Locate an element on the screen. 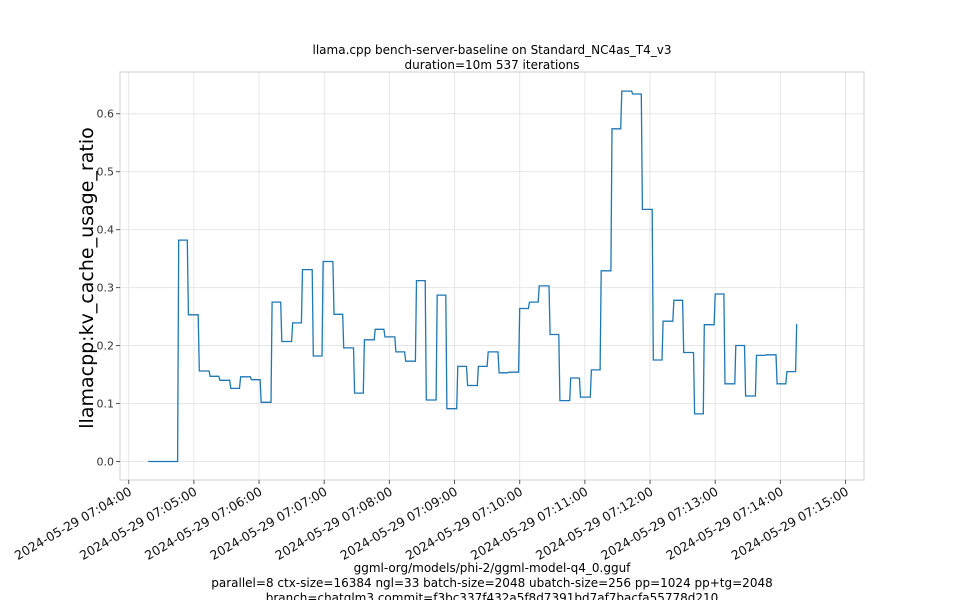  x-tick-label: 2024-05-29 07:09:00 is located at coordinates (399, 523).